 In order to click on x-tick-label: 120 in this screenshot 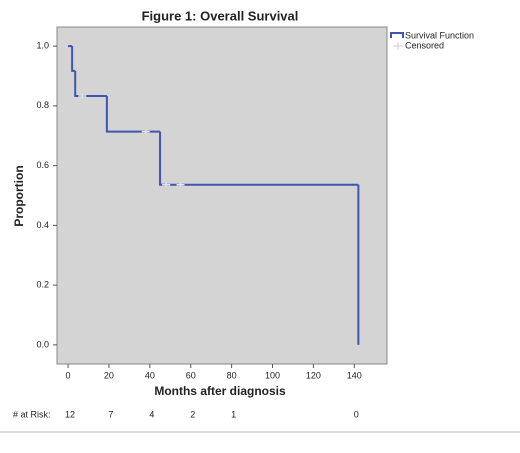, I will do `click(313, 375)`.